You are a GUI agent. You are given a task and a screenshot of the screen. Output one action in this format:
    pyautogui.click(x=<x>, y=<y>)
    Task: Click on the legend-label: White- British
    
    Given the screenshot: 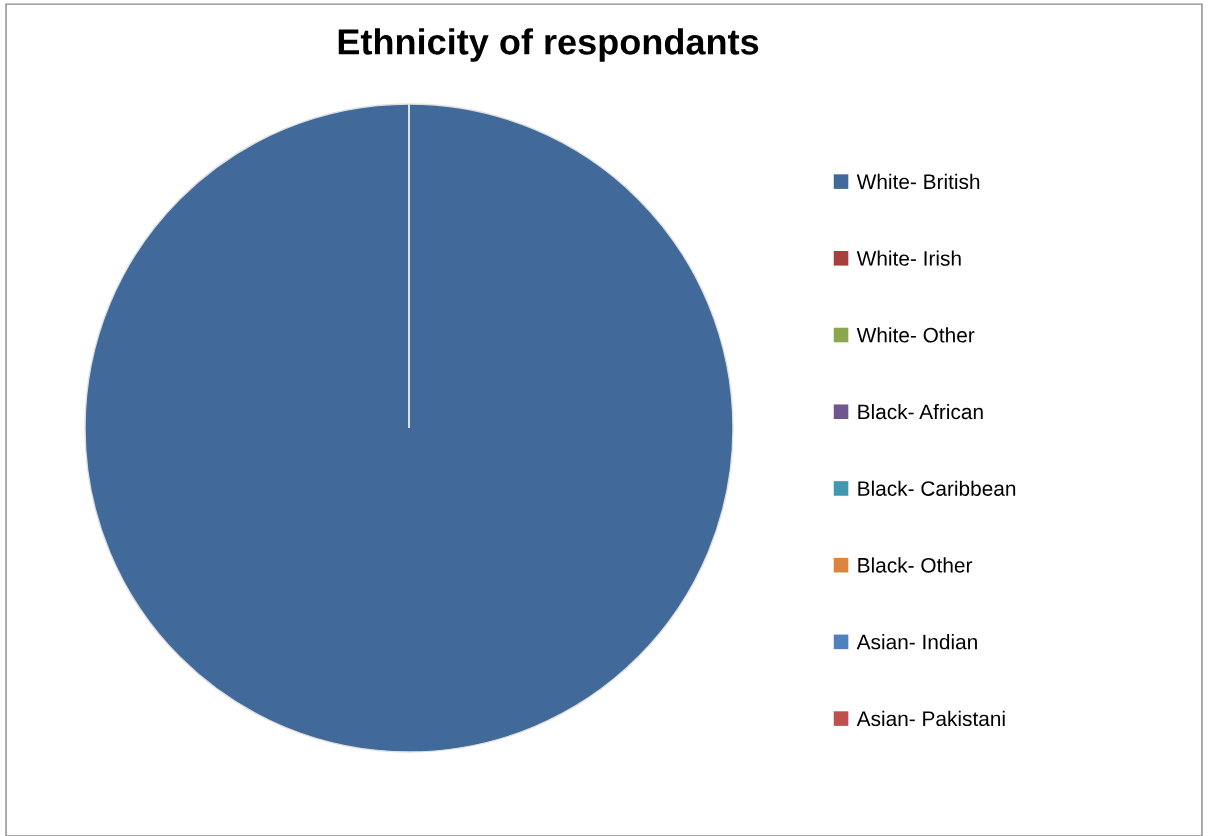 What is the action you would take?
    pyautogui.click(x=918, y=181)
    